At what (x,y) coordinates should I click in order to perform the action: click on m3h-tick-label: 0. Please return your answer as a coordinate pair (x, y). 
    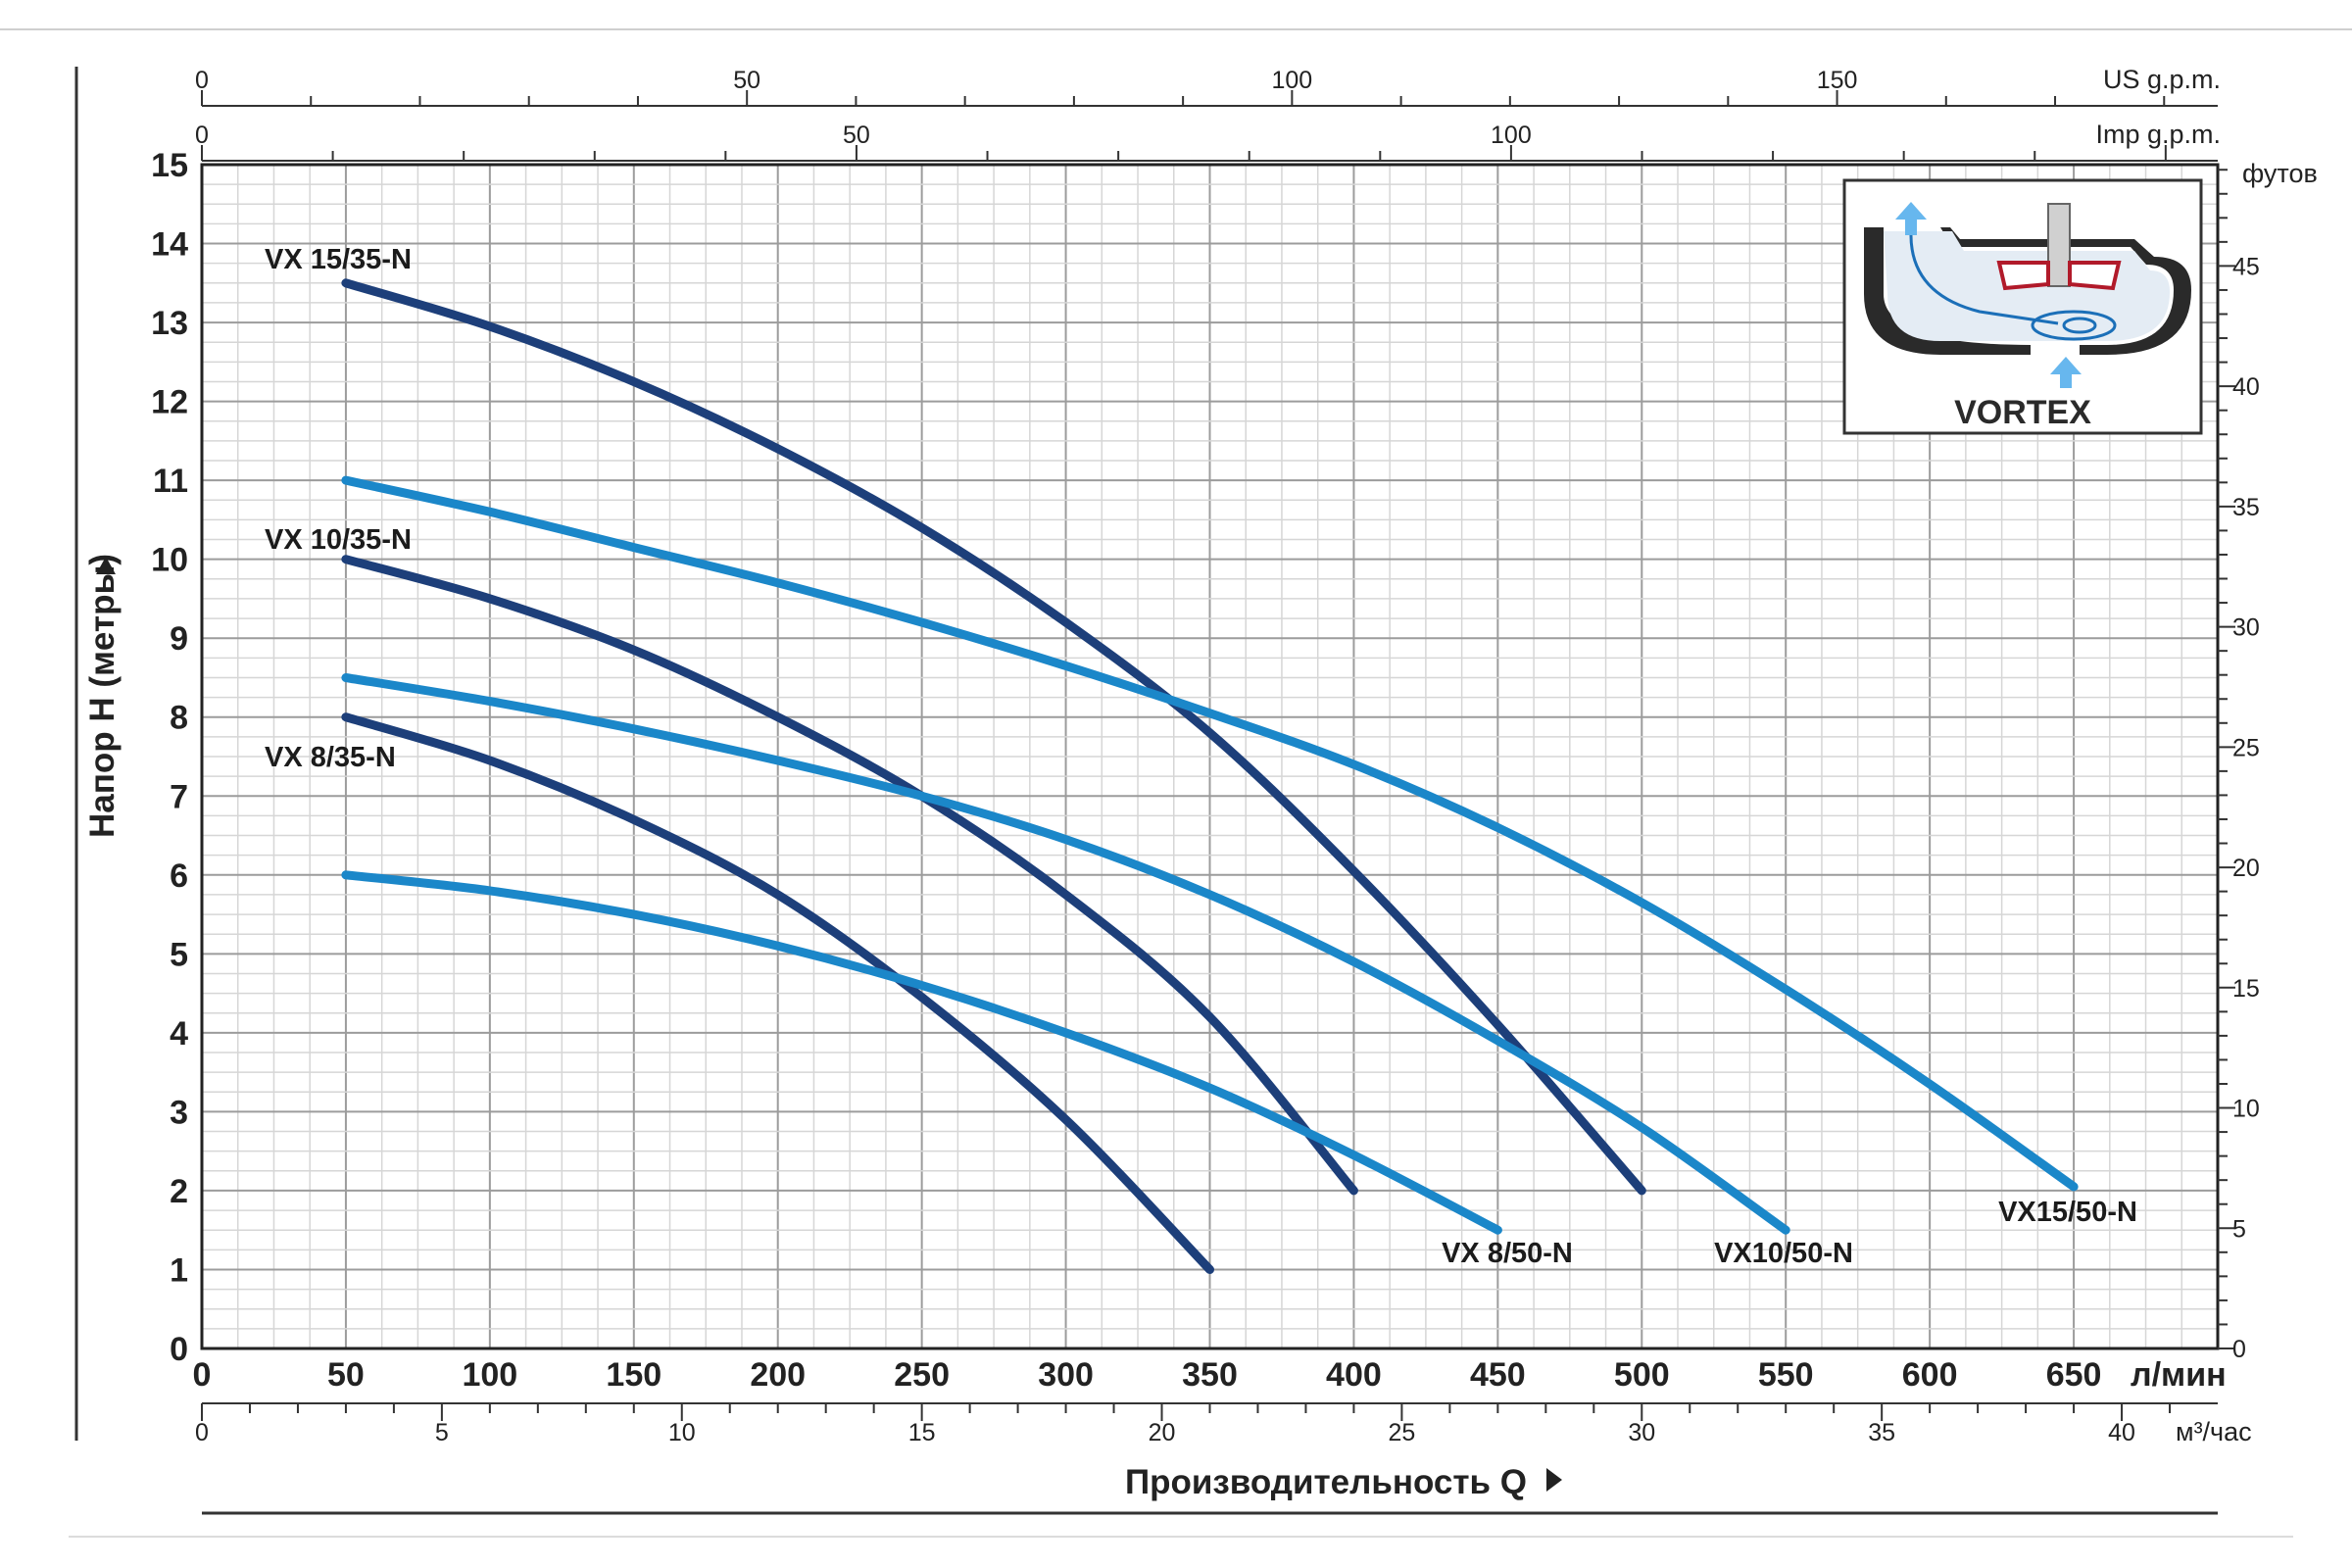
    Looking at the image, I should click on (202, 1432).